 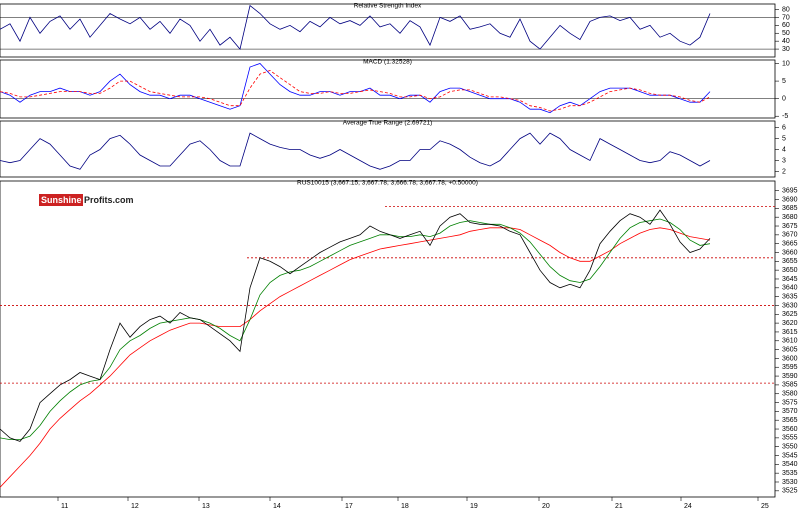 What do you see at coordinates (206, 506) in the screenshot?
I see `x-tick-label: 13` at bounding box center [206, 506].